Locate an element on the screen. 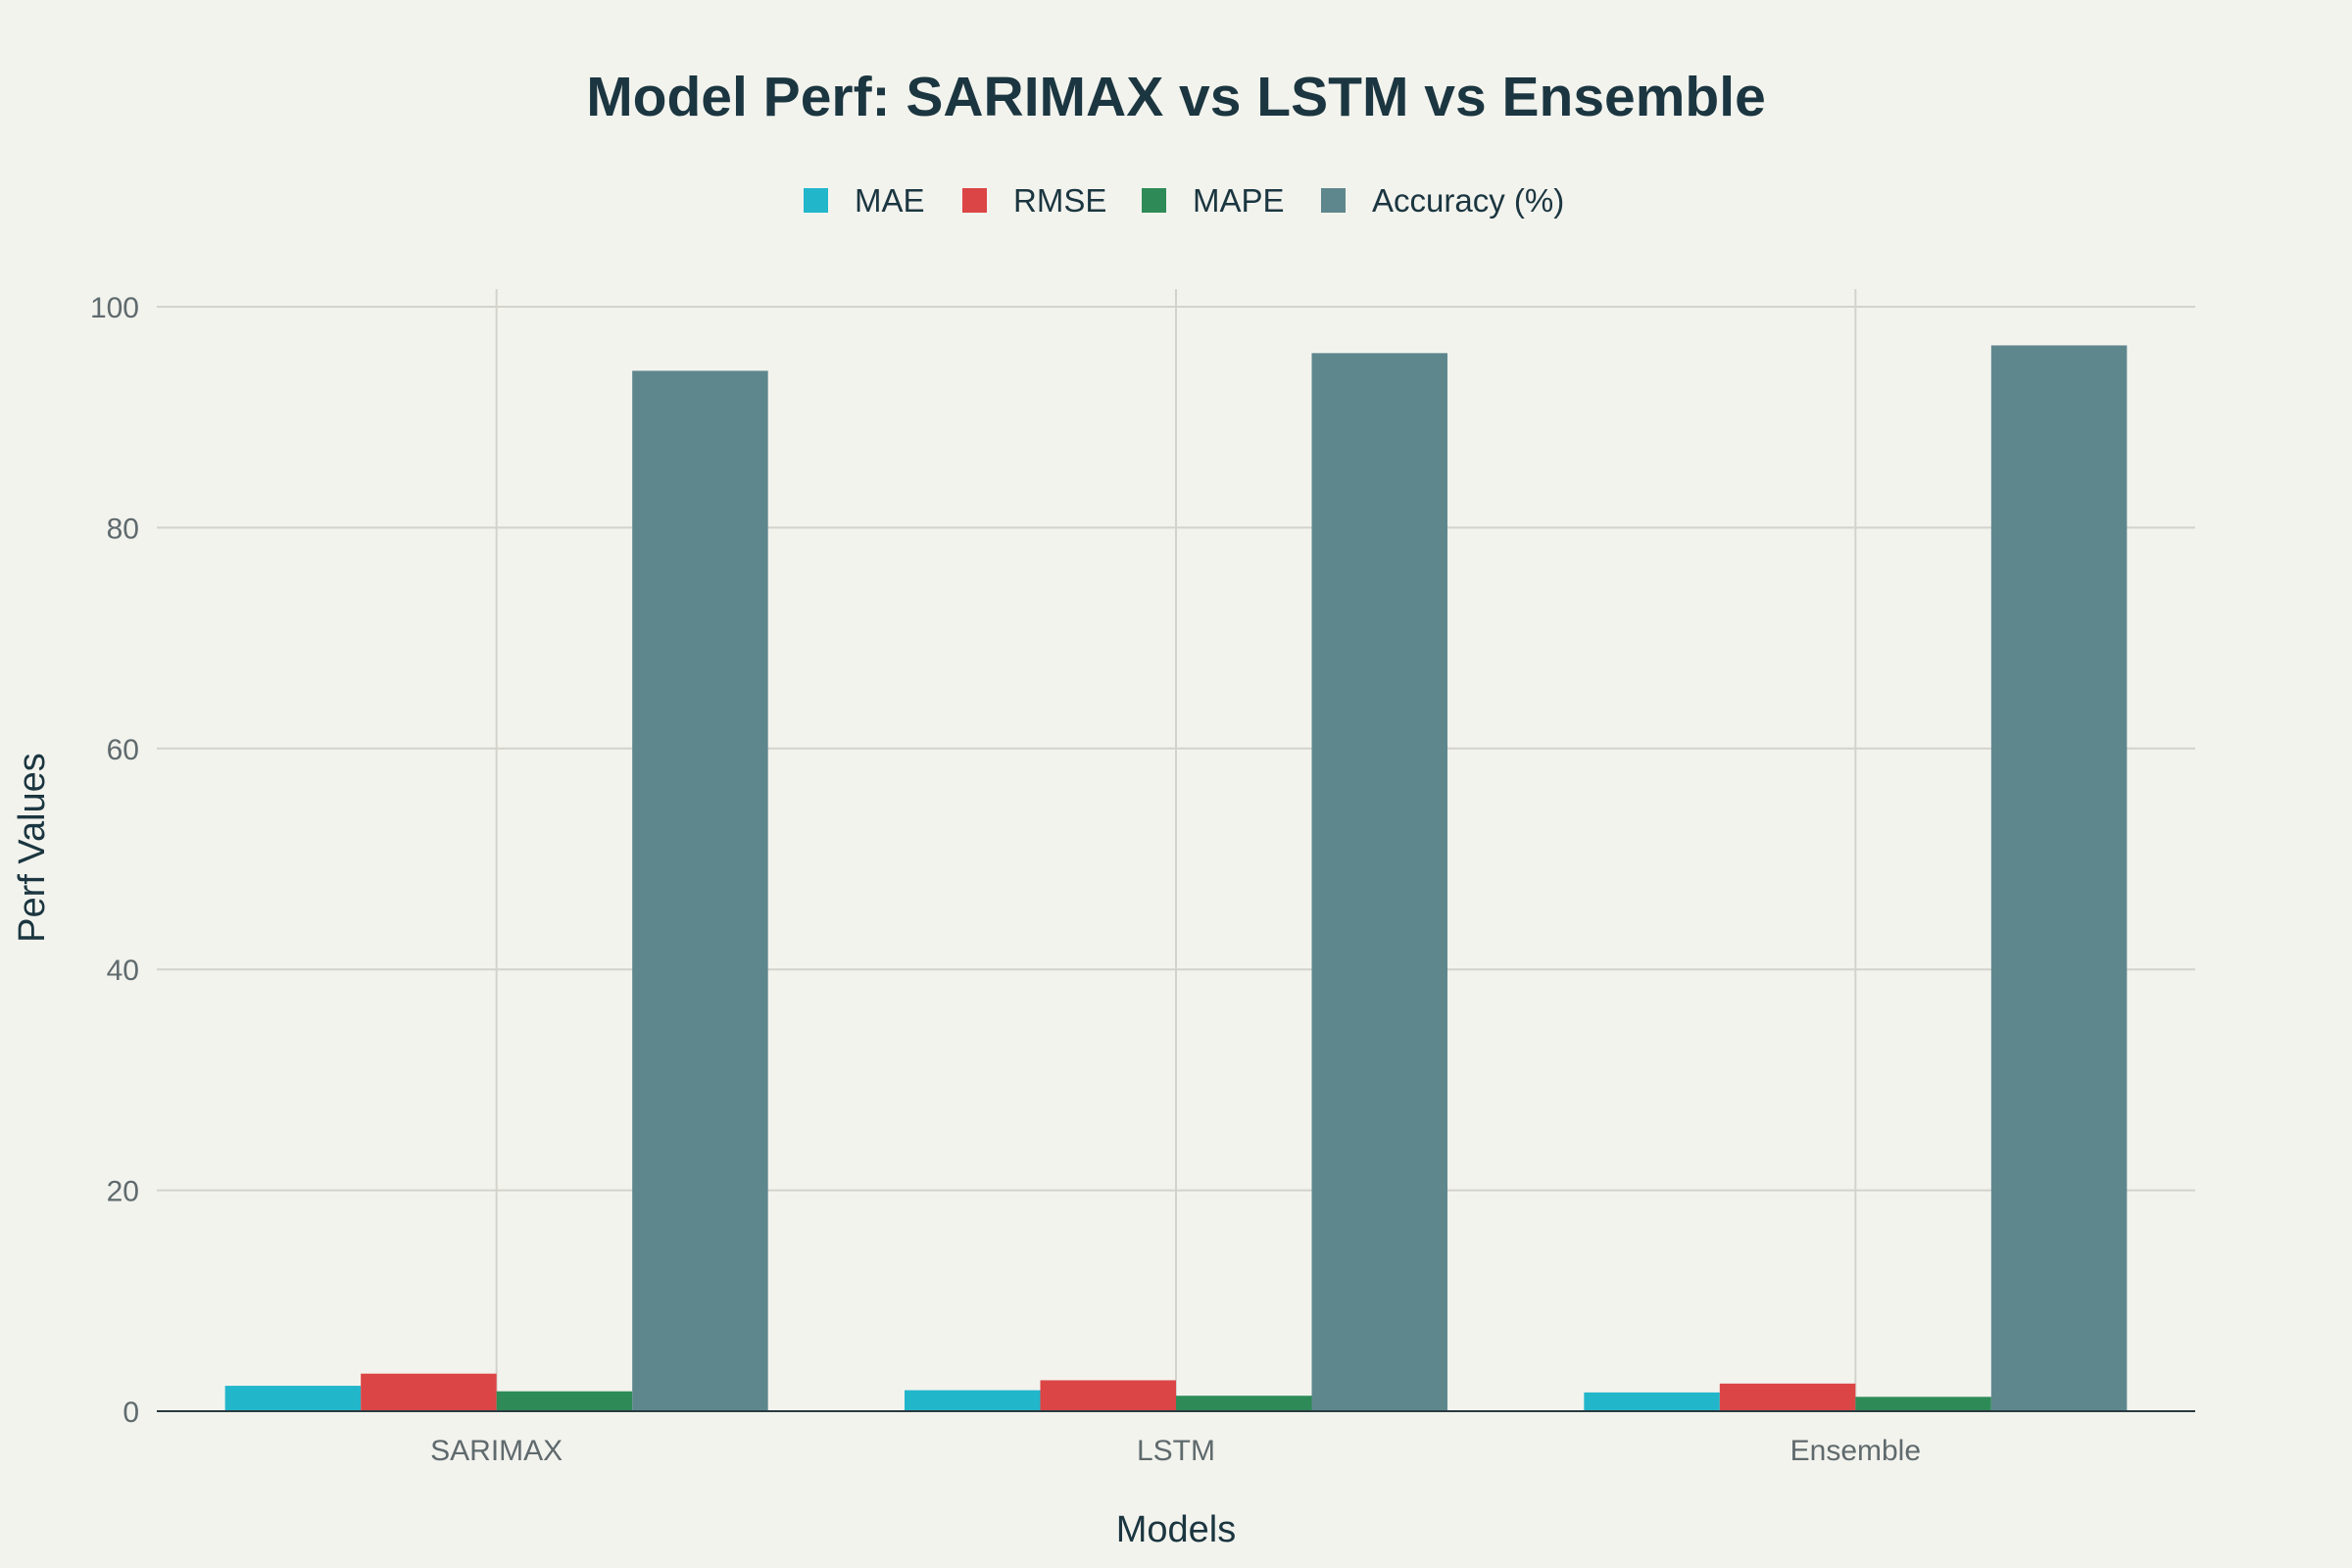 This screenshot has height=1568, width=2352. x-tick-label-lstm: LSTM is located at coordinates (1176, 1451).